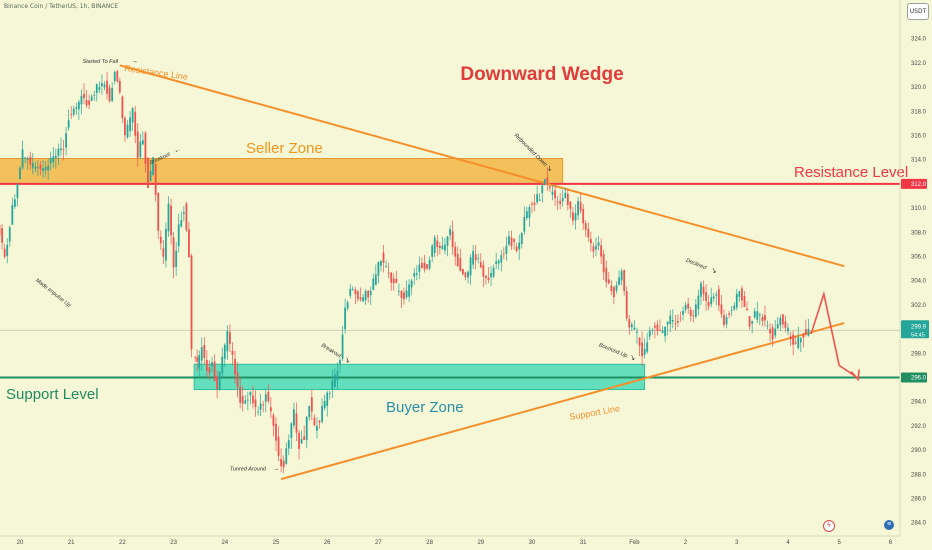 The image size is (932, 550). I want to click on x-tick-label: 30, so click(532, 543).